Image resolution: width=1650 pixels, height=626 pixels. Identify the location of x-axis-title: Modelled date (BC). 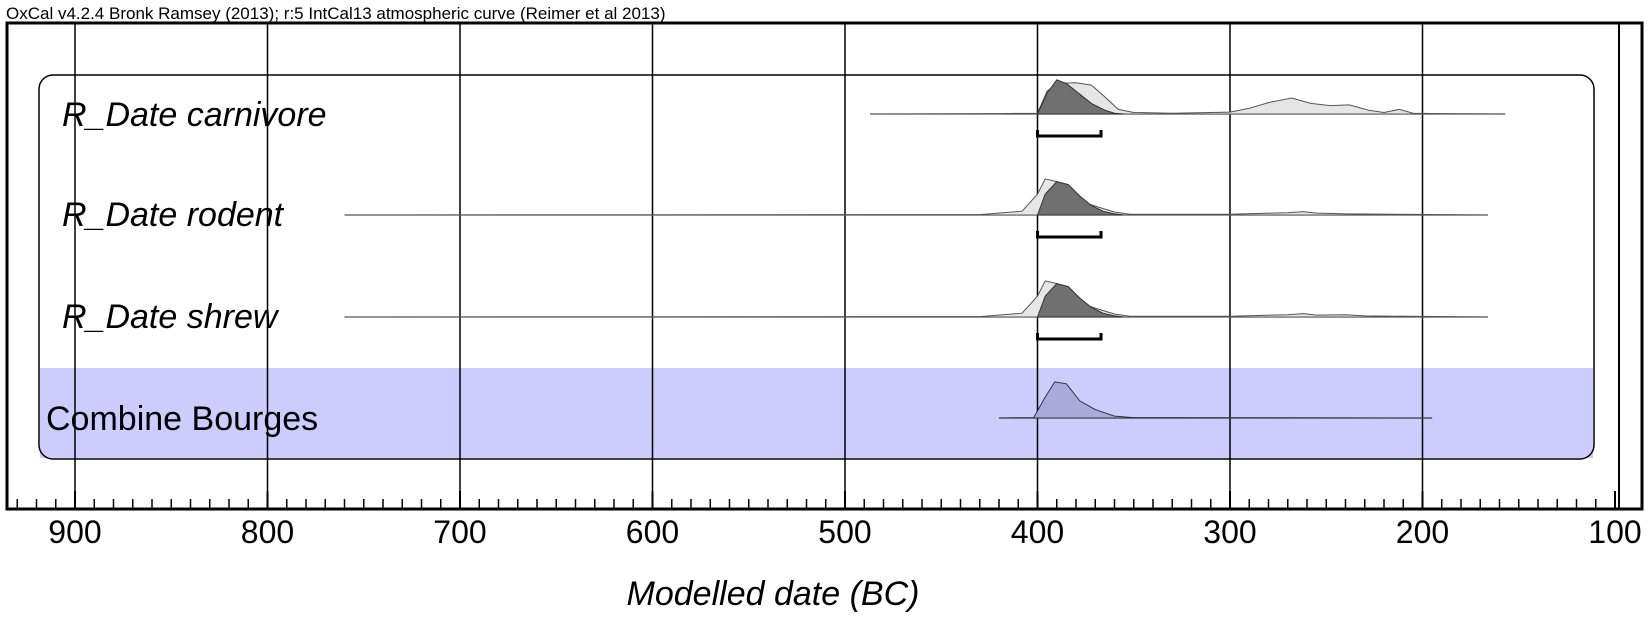
(773, 594).